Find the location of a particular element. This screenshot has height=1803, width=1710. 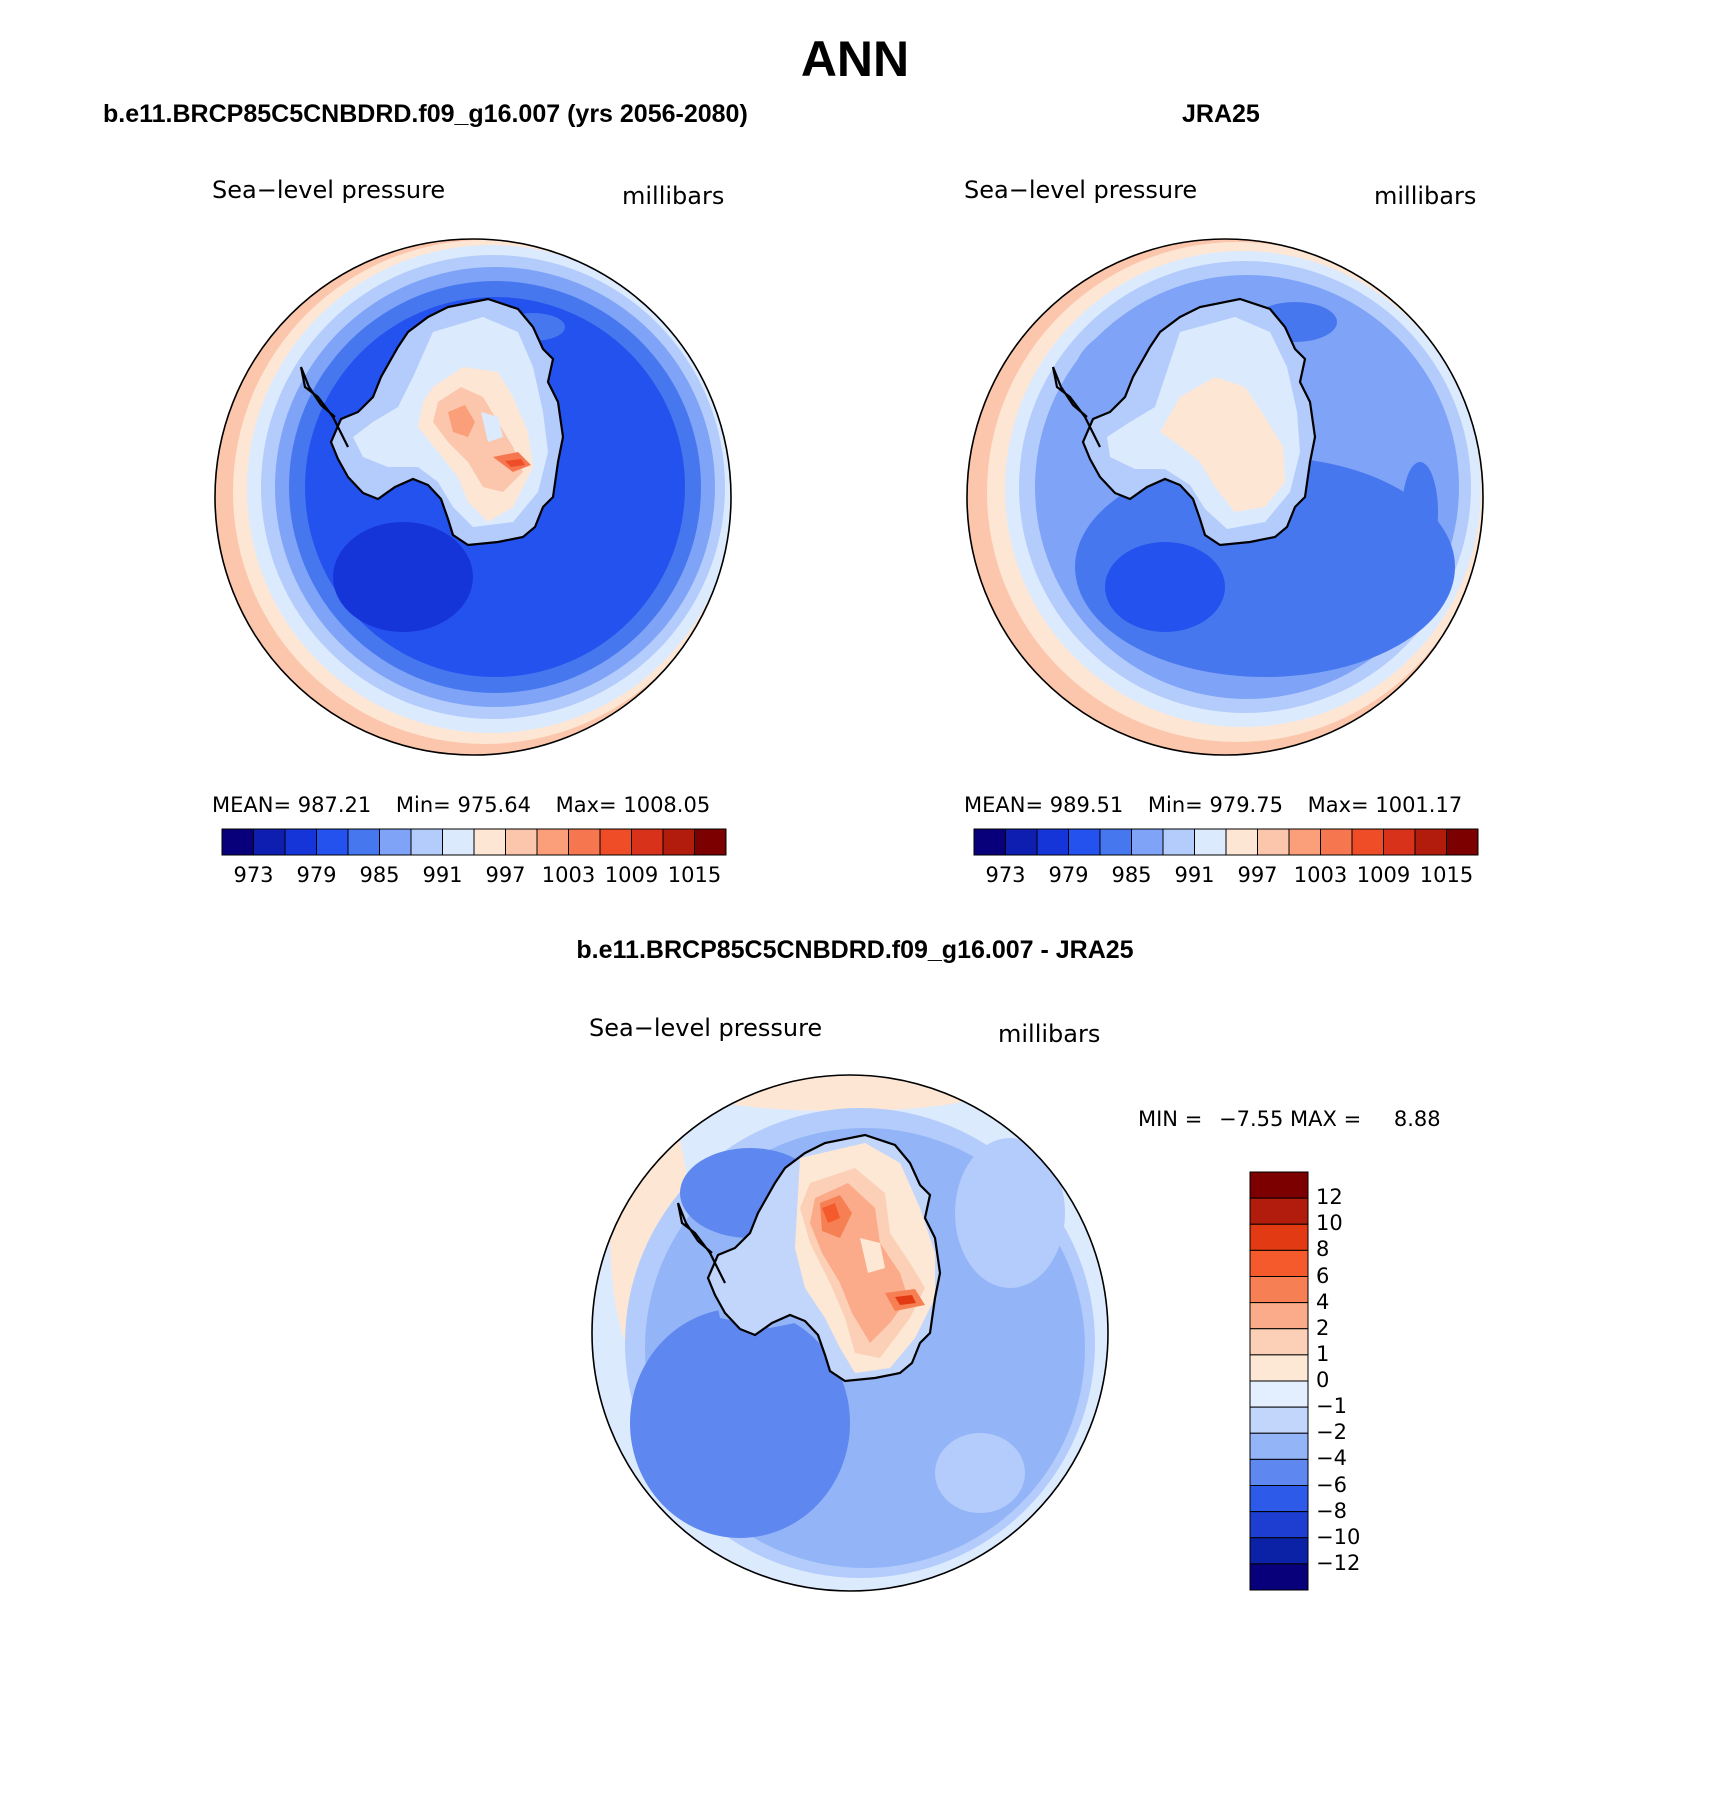

colorbar-tick-label: 0 is located at coordinates (1323, 1380).